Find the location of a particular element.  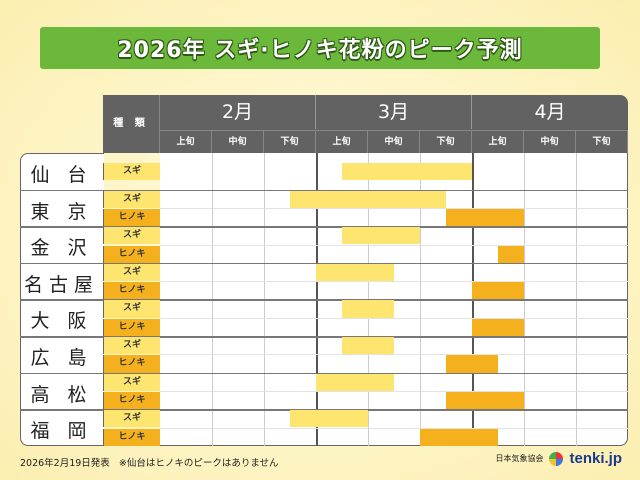

tenki-logo: tenki.jp is located at coordinates (595, 458).